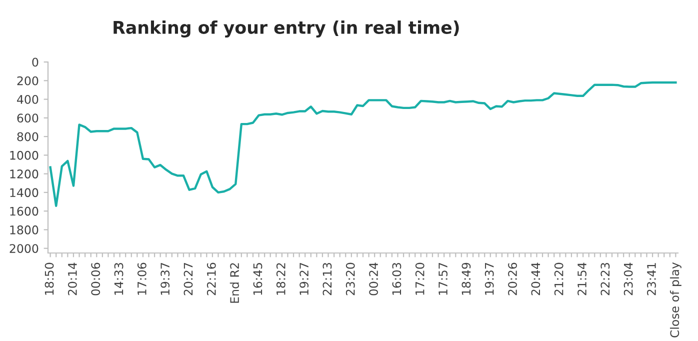  What do you see at coordinates (512, 279) in the screenshot?
I see `x-tick-label: 20:26` at bounding box center [512, 279].